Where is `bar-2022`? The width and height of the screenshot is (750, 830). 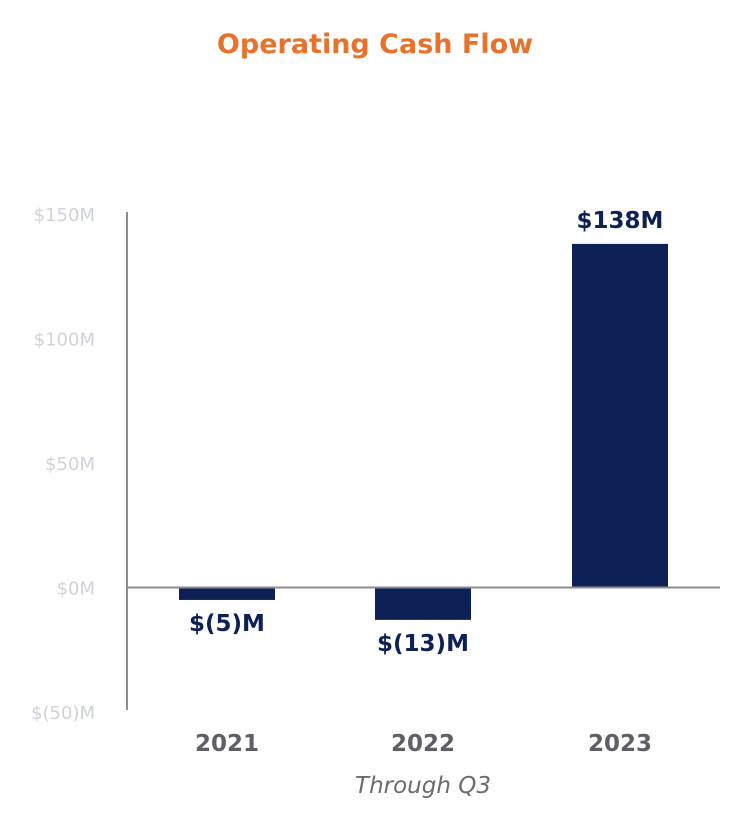
bar-2022 is located at coordinates (423, 603).